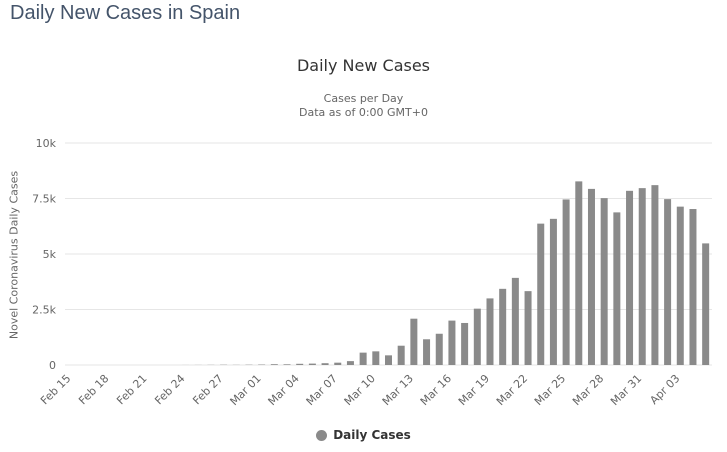 This screenshot has height=452, width=727. What do you see at coordinates (588, 390) in the screenshot?
I see `x-tick-label: Mar 28` at bounding box center [588, 390].